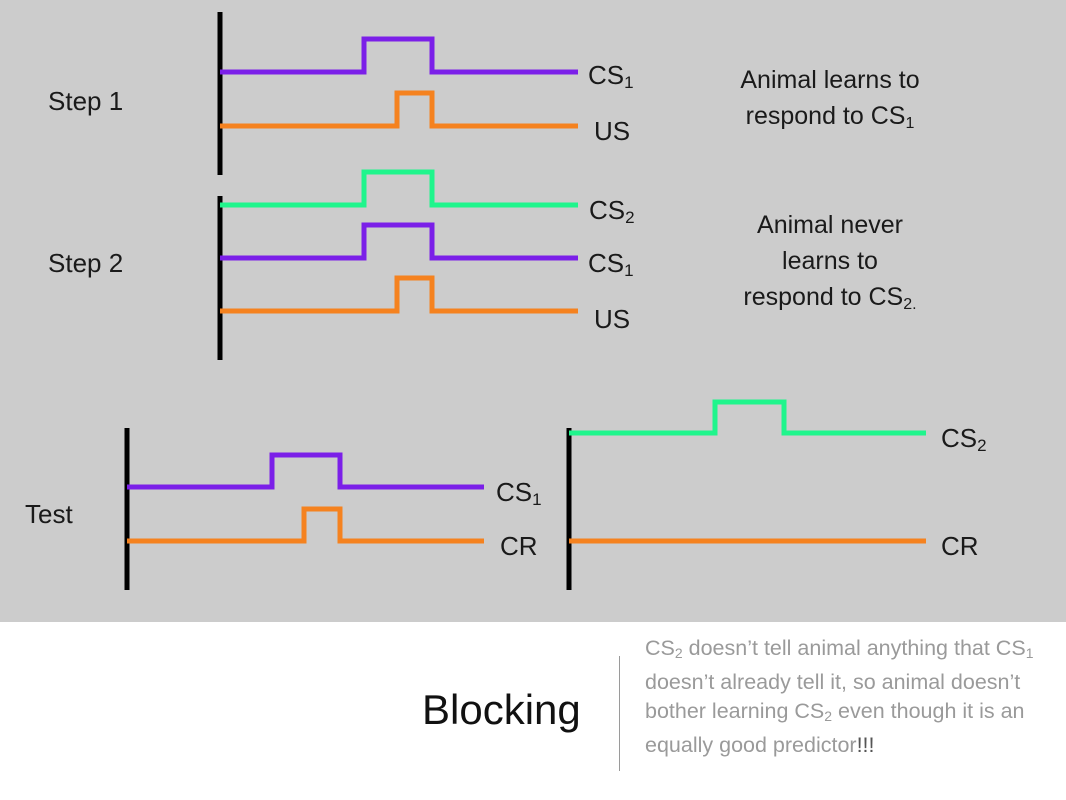 The height and width of the screenshot is (800, 1066). What do you see at coordinates (501, 709) in the screenshot?
I see `slide-title: Blocking` at bounding box center [501, 709].